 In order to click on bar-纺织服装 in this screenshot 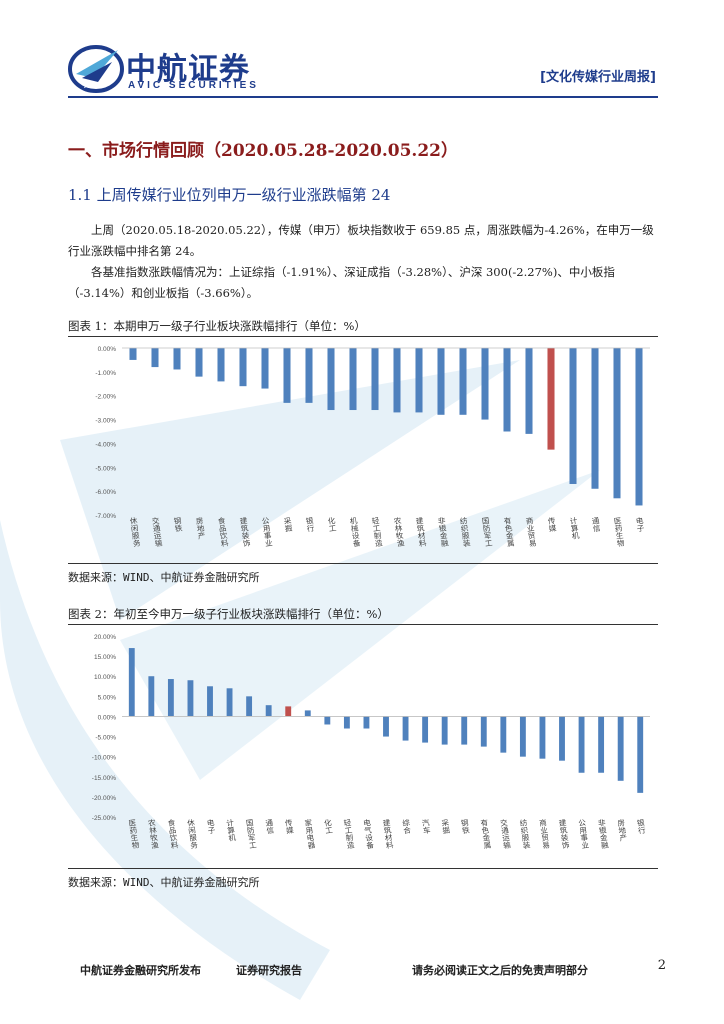, I will do `click(463, 381)`.